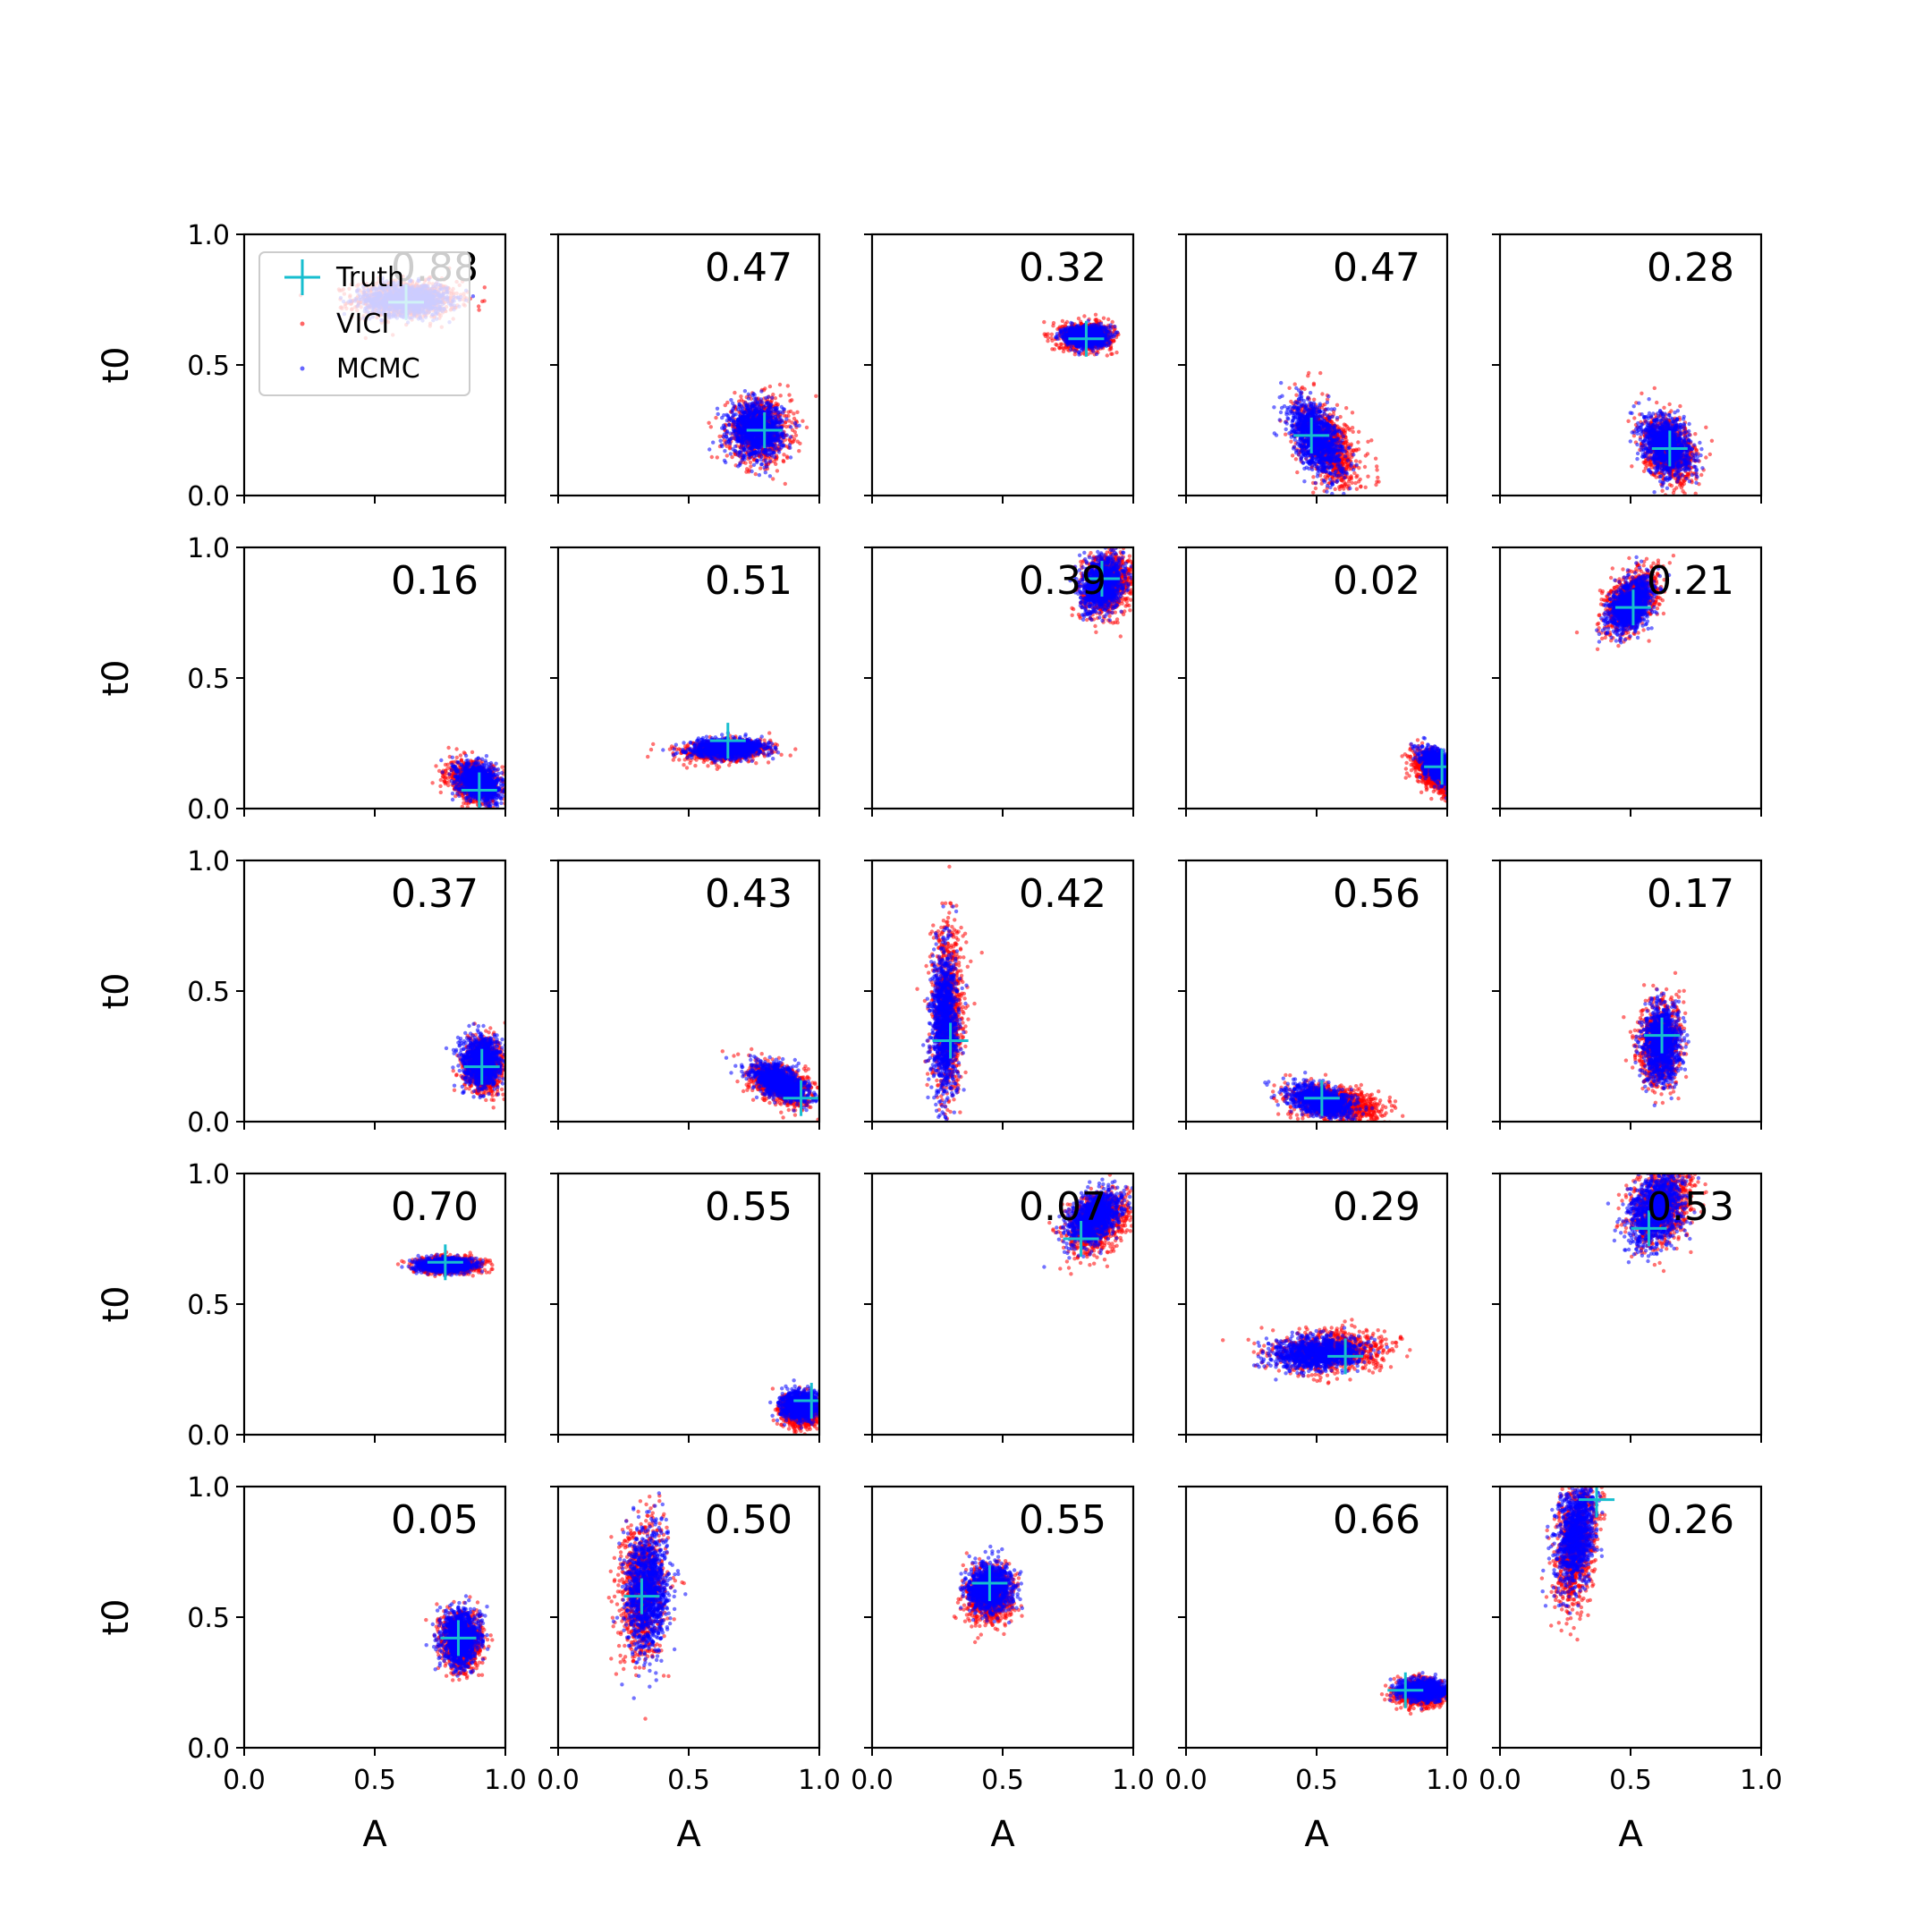 This screenshot has height=1932, width=1932. I want to click on scatter-points, so click(762, 434).